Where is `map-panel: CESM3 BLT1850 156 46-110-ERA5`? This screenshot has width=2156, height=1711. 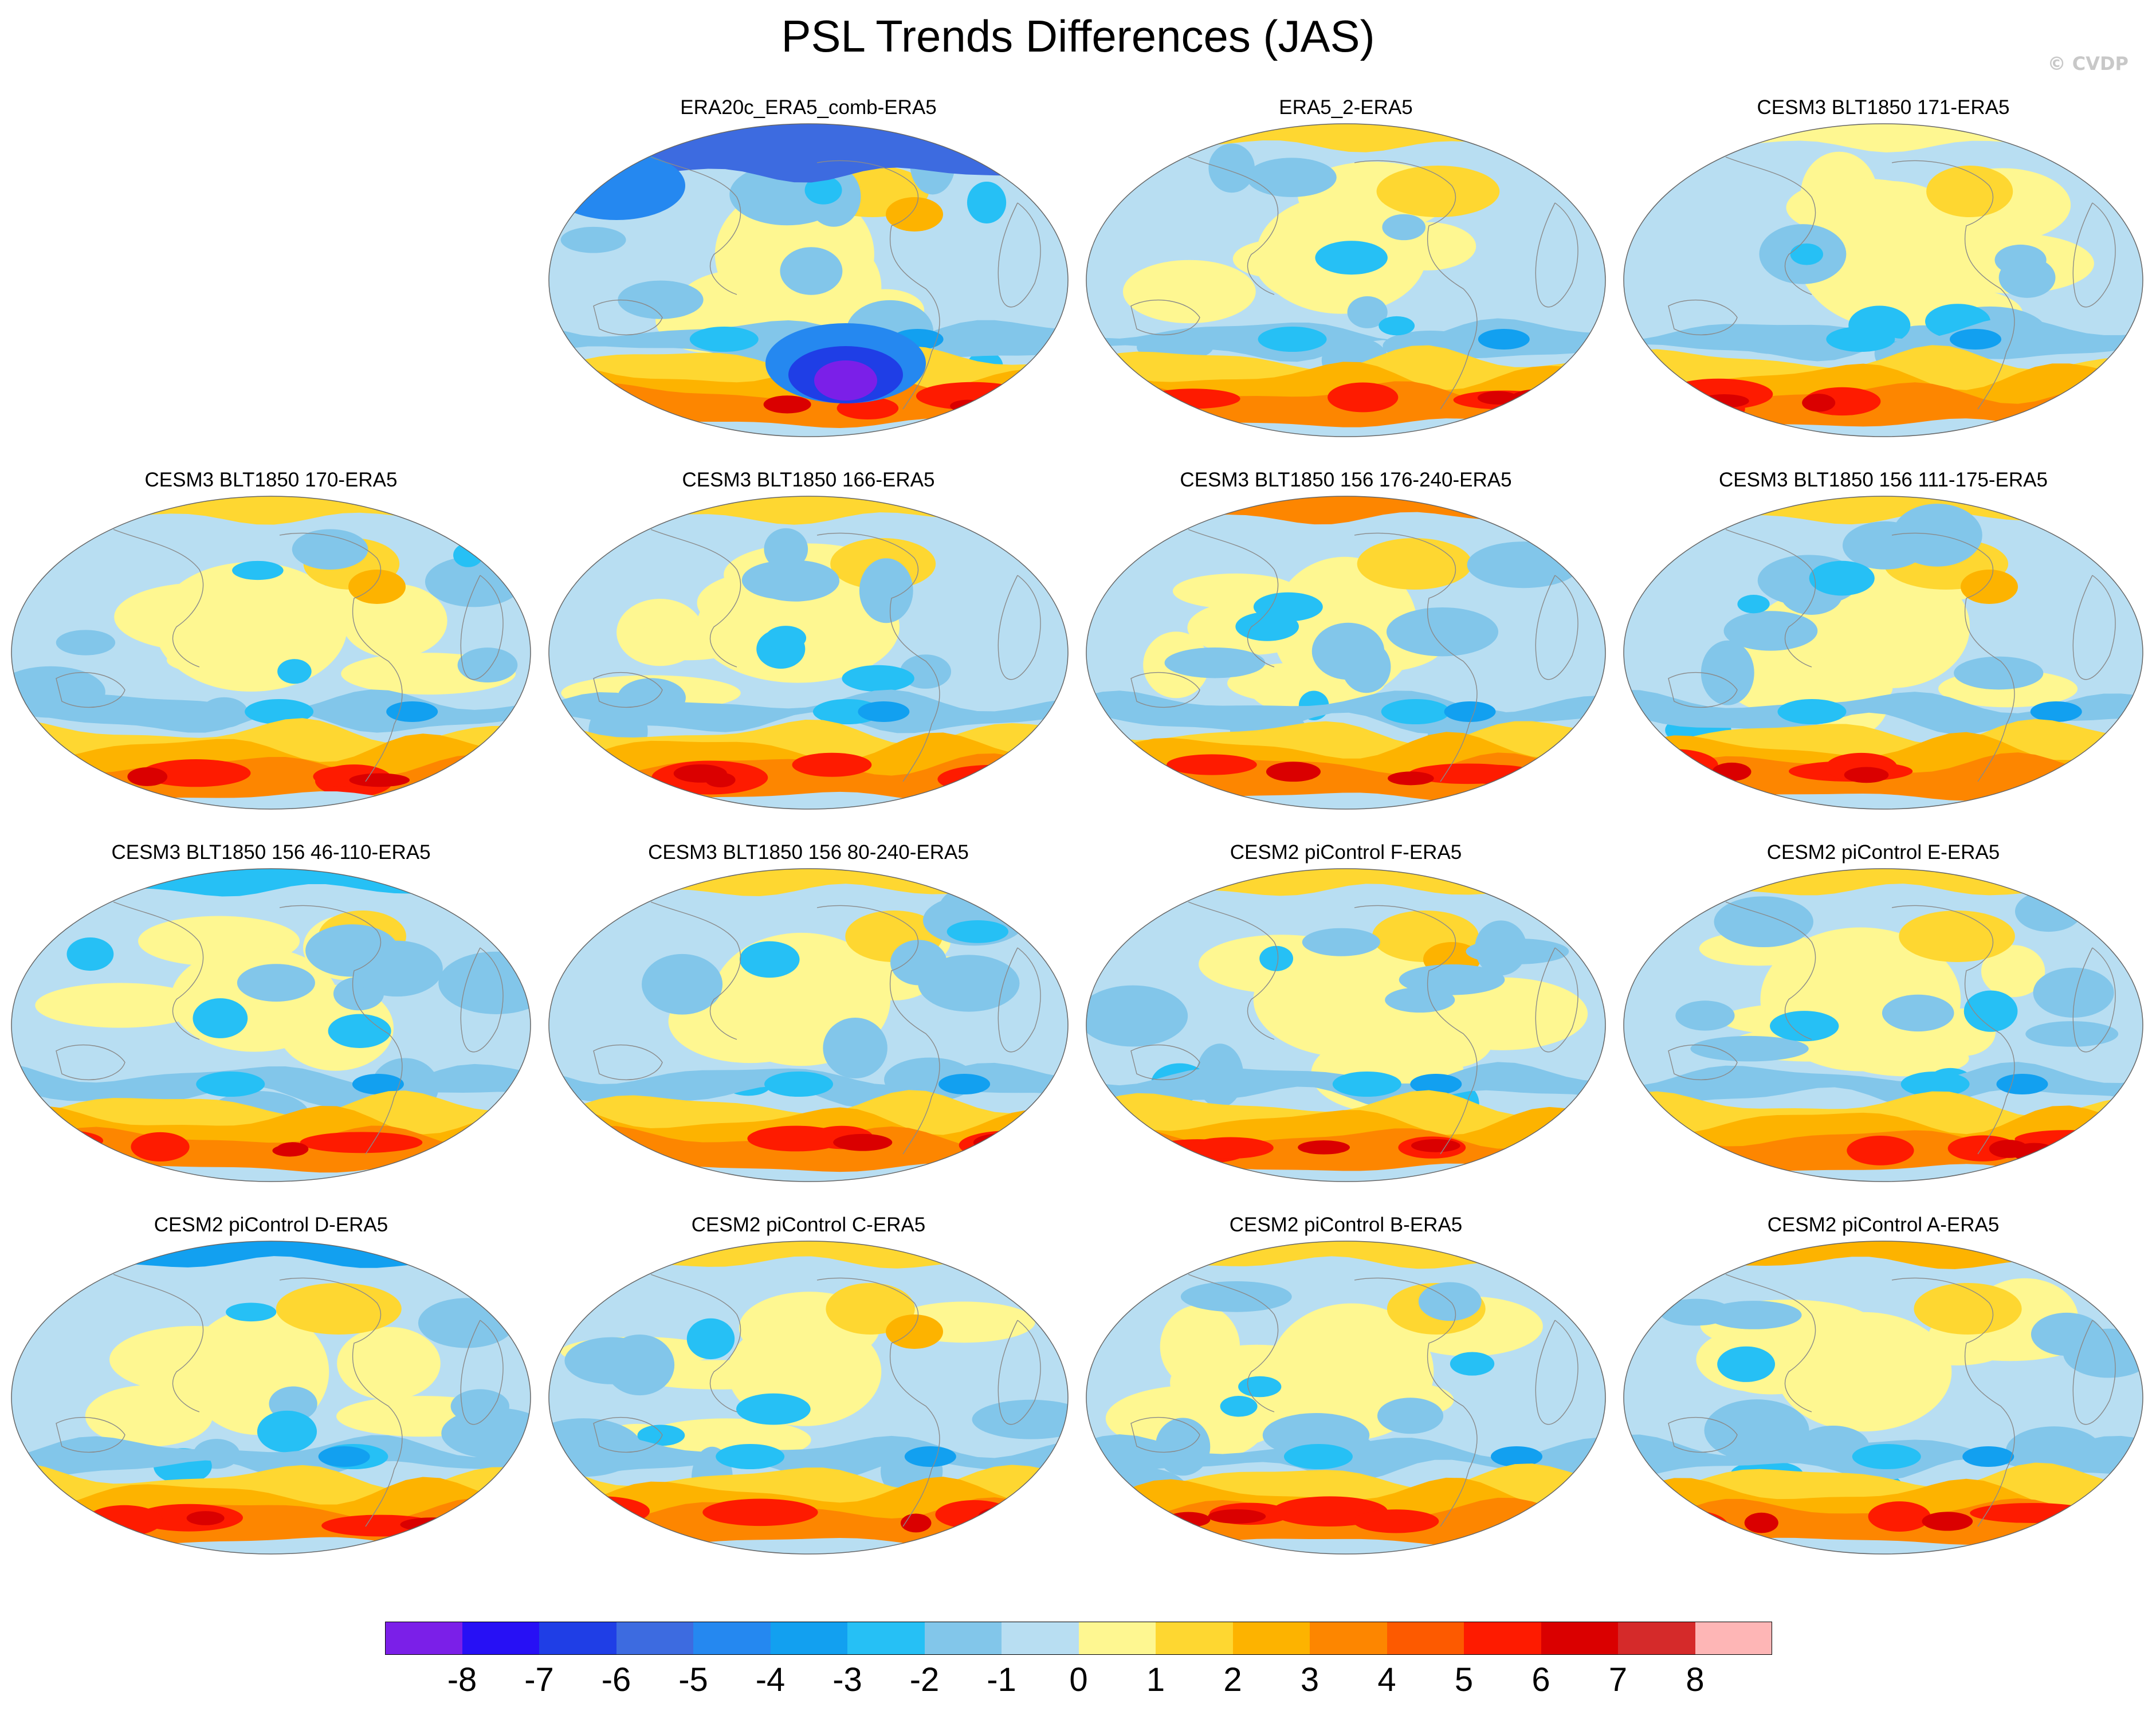 map-panel: CESM3 BLT1850 156 46-110-ERA5 is located at coordinates (271, 1024).